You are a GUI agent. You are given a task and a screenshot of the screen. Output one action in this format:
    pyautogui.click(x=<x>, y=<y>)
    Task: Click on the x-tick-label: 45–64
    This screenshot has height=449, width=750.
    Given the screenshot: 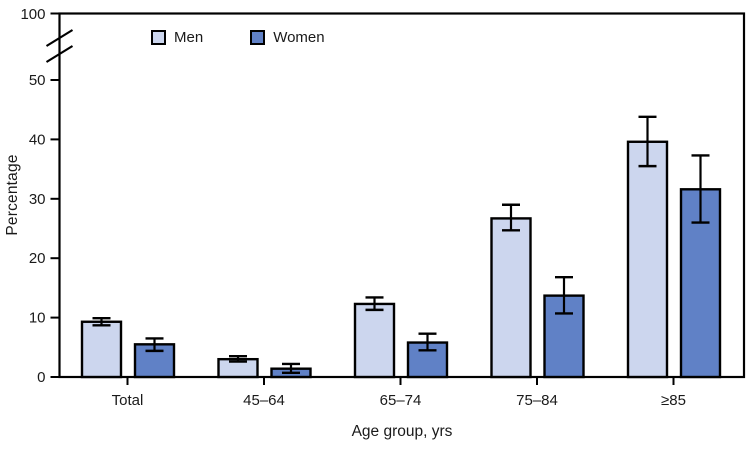 What is the action you would take?
    pyautogui.click(x=264, y=400)
    